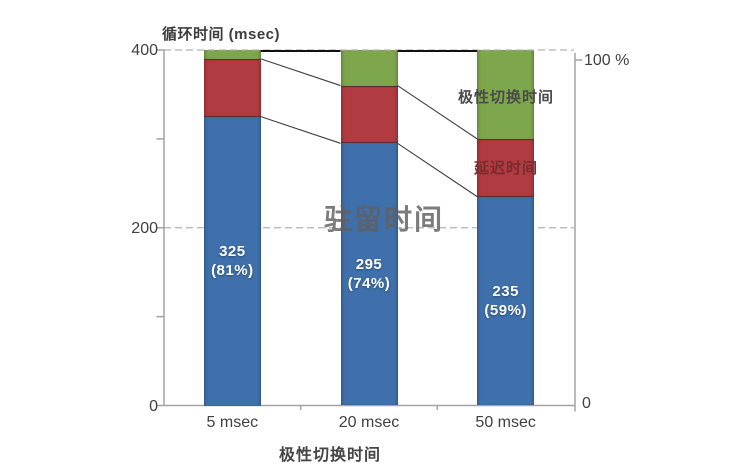  Describe the element at coordinates (369, 114) in the screenshot. I see `bar-20msec-segment-delay` at that location.